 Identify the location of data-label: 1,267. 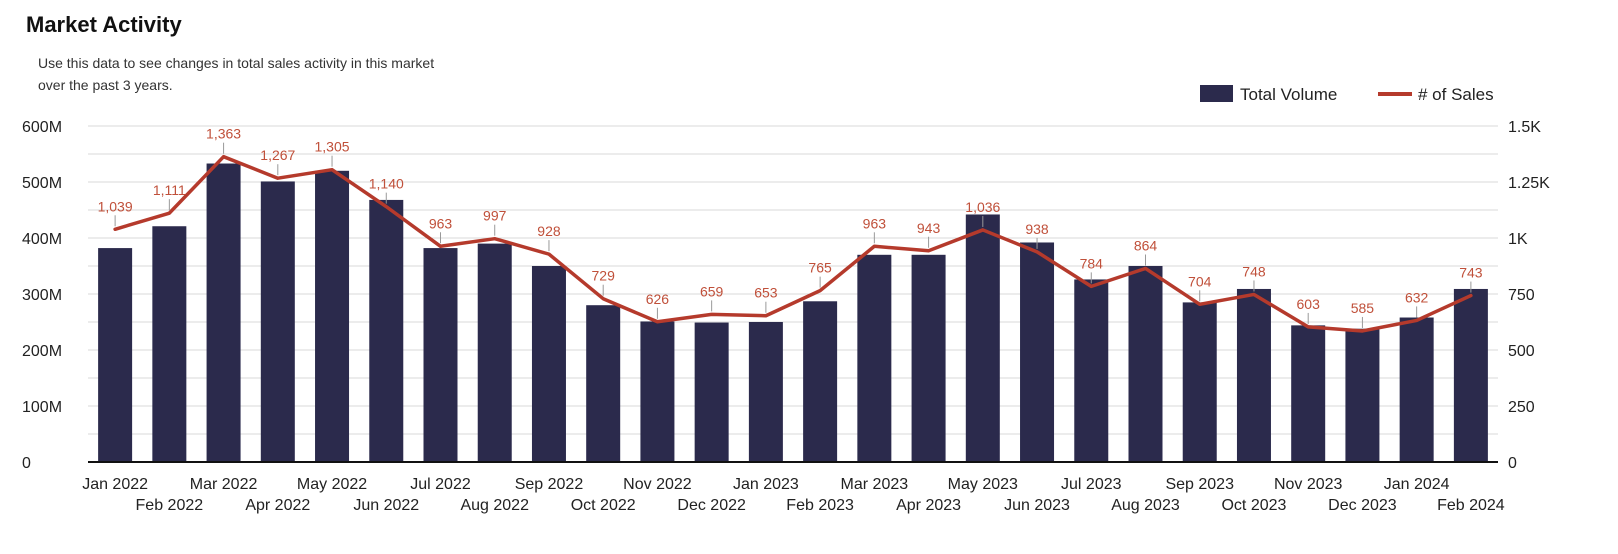
(277, 155).